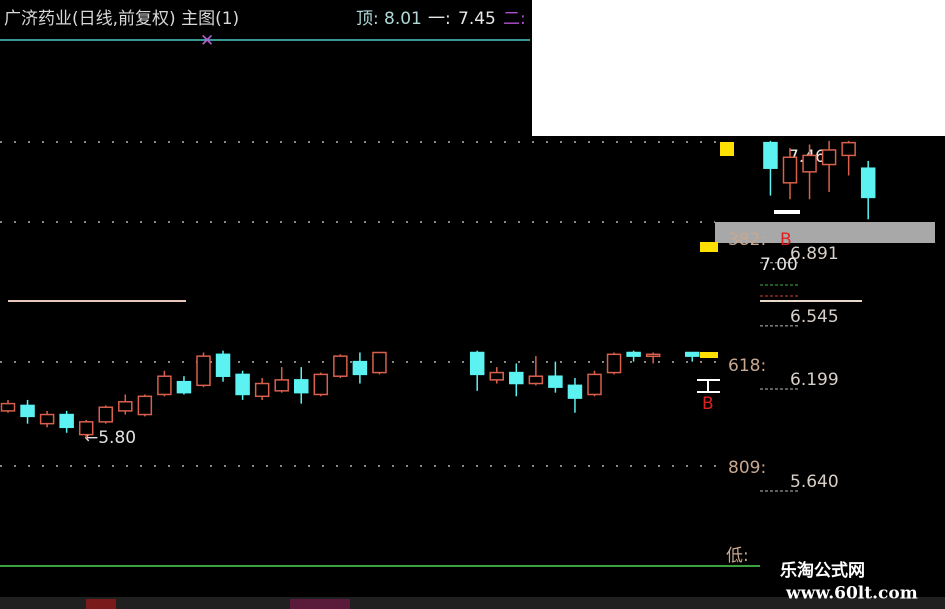 The width and height of the screenshot is (945, 609). I want to click on level-ratio-label: 809:, so click(747, 468).